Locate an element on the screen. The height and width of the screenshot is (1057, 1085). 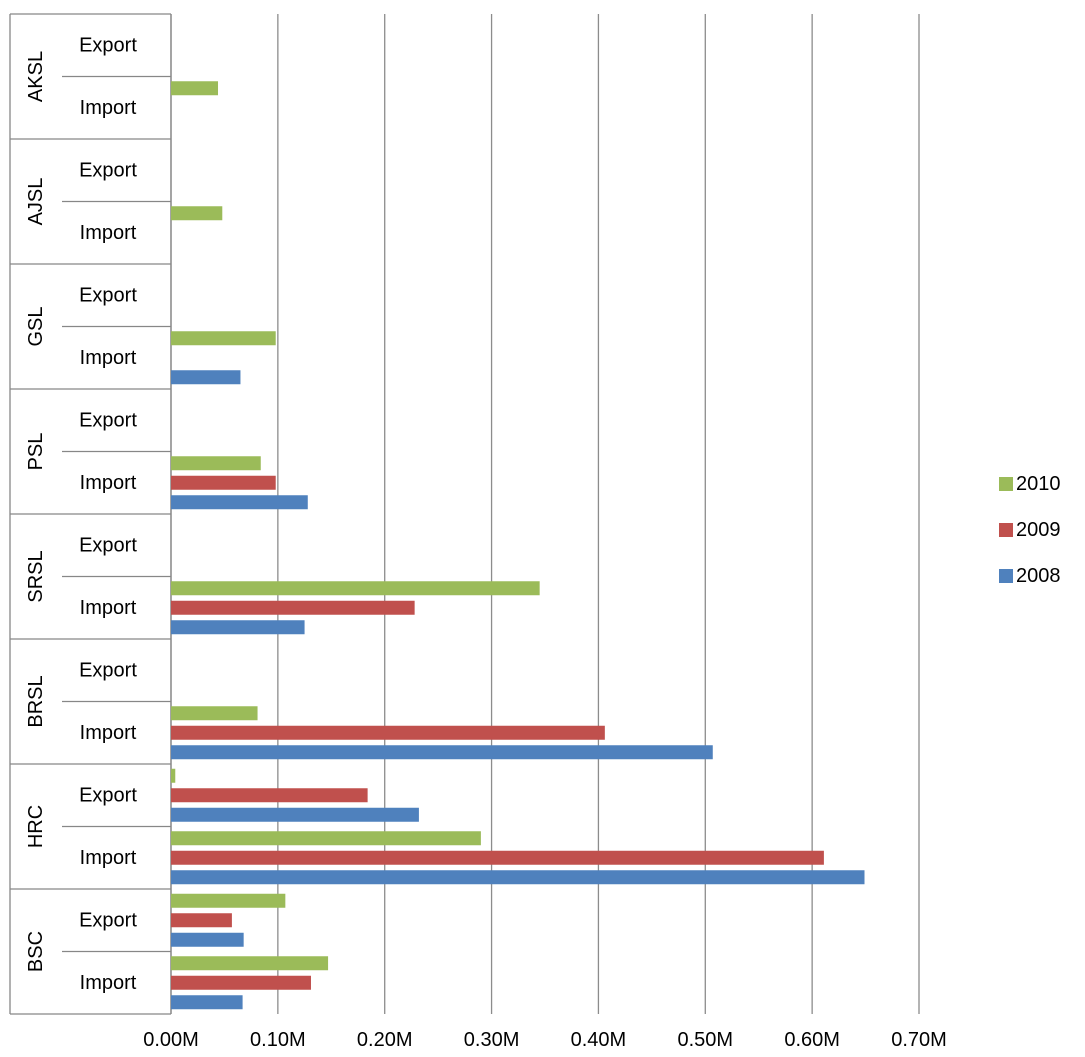
bar-2009-HRC-export is located at coordinates (269, 795).